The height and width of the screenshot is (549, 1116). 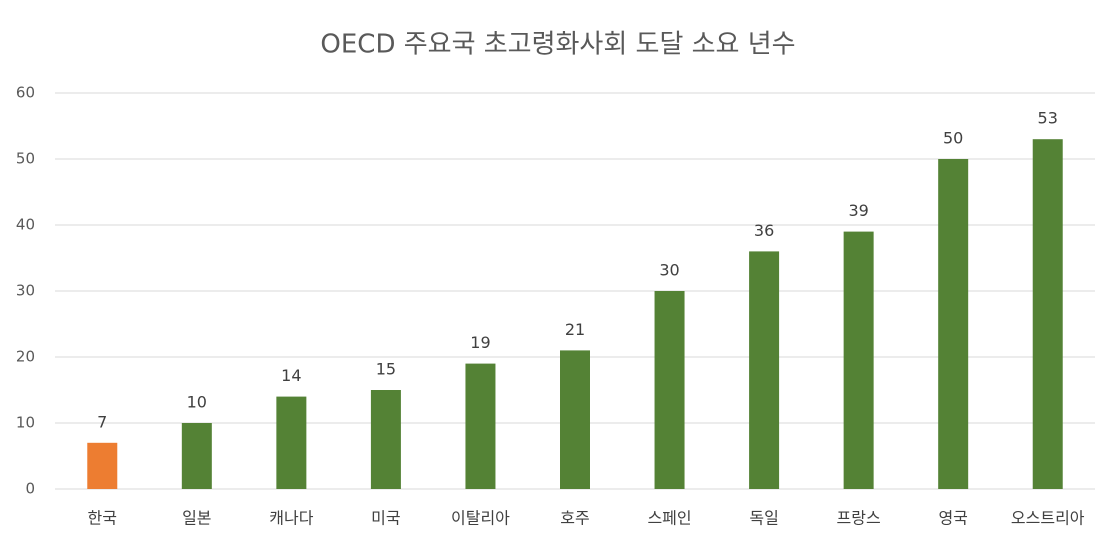 I want to click on y-tick-label: 20, so click(x=25, y=357).